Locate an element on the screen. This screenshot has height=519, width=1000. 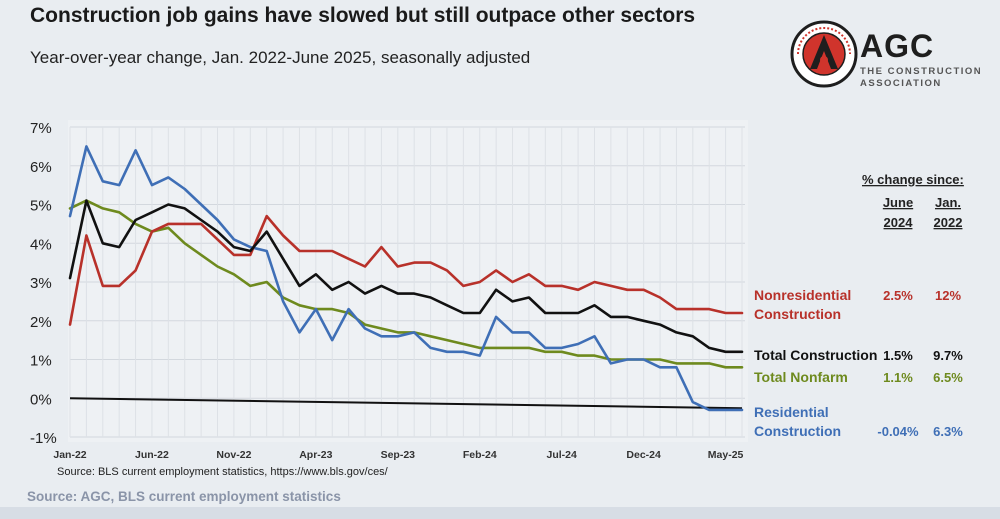
x-tick-label: Jan-22 is located at coordinates (69, 455).